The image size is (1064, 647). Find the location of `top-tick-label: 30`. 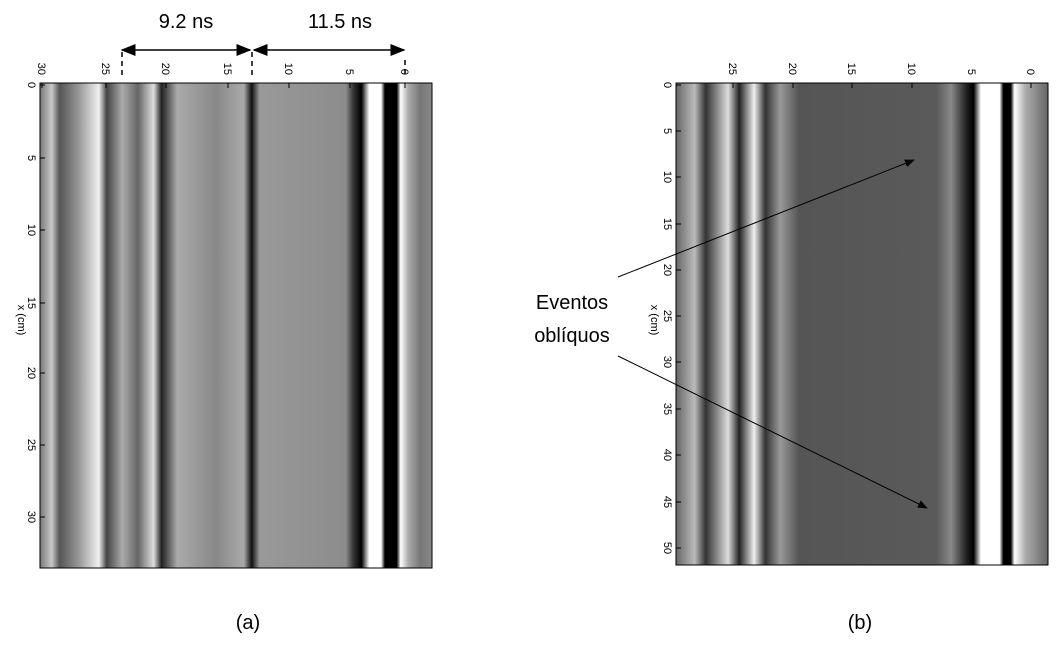

top-tick-label: 30 is located at coordinates (41, 69).